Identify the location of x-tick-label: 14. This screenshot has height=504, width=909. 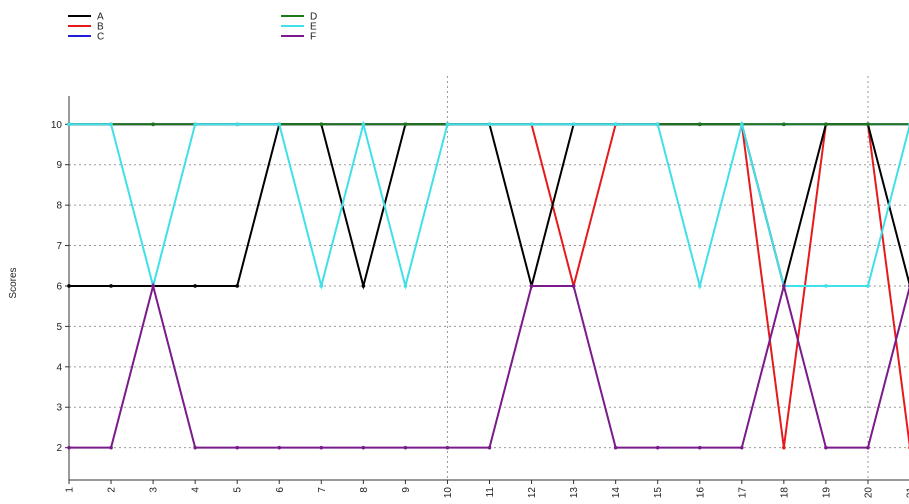
(616, 493).